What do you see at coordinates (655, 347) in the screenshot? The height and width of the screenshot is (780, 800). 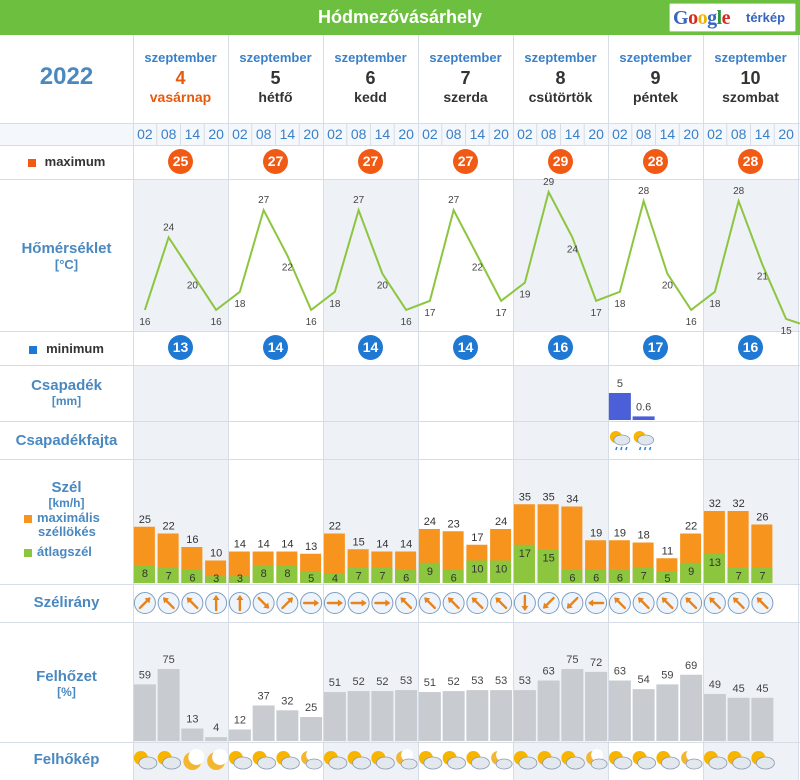 I see `min-temp-badge: 17` at bounding box center [655, 347].